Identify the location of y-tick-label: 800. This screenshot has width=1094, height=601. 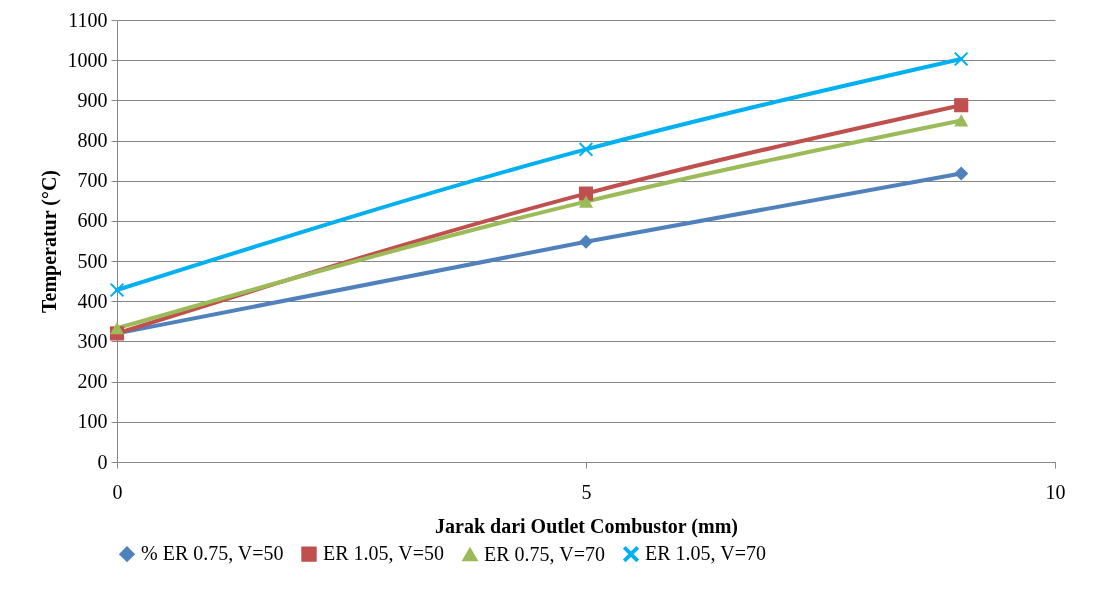
(92, 140).